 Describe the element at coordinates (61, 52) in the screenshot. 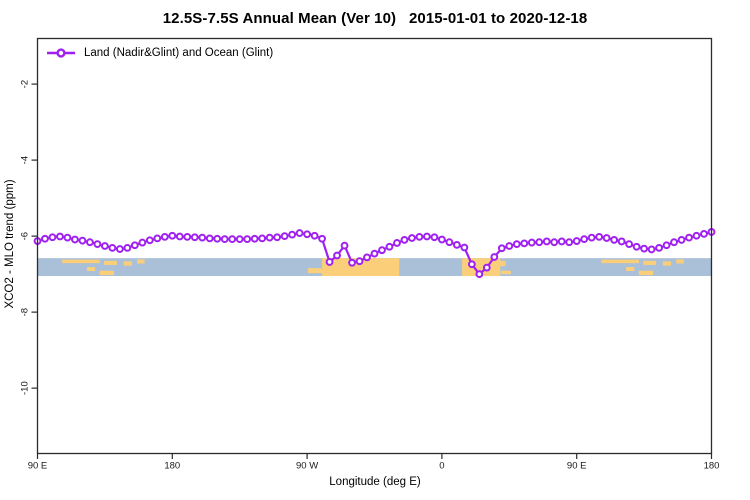

I see `legend-line-marker-icon` at that location.